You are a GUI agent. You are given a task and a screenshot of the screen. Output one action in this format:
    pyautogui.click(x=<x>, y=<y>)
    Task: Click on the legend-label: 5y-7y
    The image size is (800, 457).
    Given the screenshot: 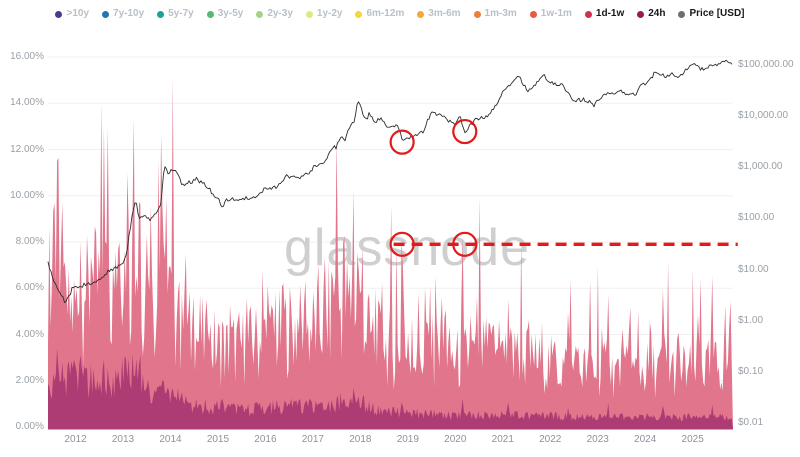 What is the action you would take?
    pyautogui.click(x=181, y=13)
    